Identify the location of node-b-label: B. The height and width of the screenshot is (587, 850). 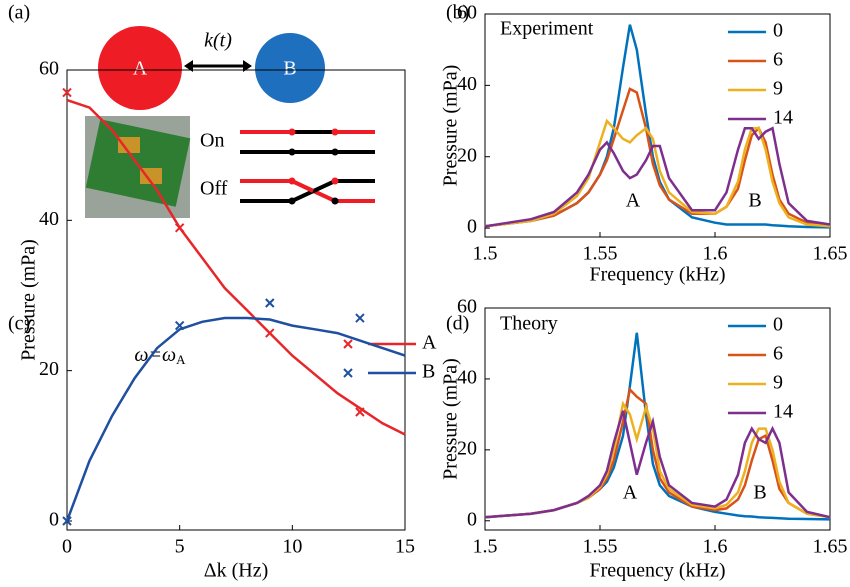
(289, 69).